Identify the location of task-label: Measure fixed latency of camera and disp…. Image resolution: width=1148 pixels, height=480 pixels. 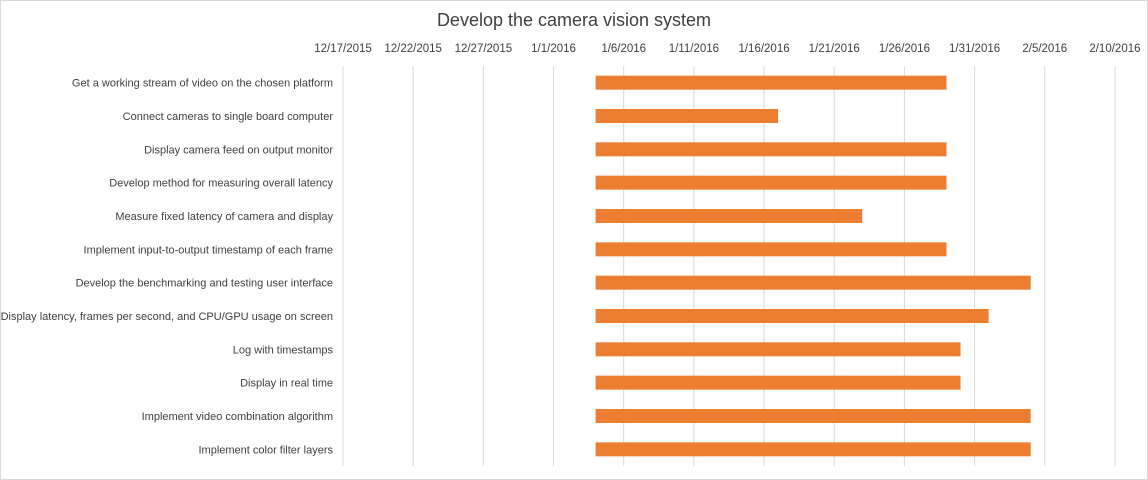
(224, 217).